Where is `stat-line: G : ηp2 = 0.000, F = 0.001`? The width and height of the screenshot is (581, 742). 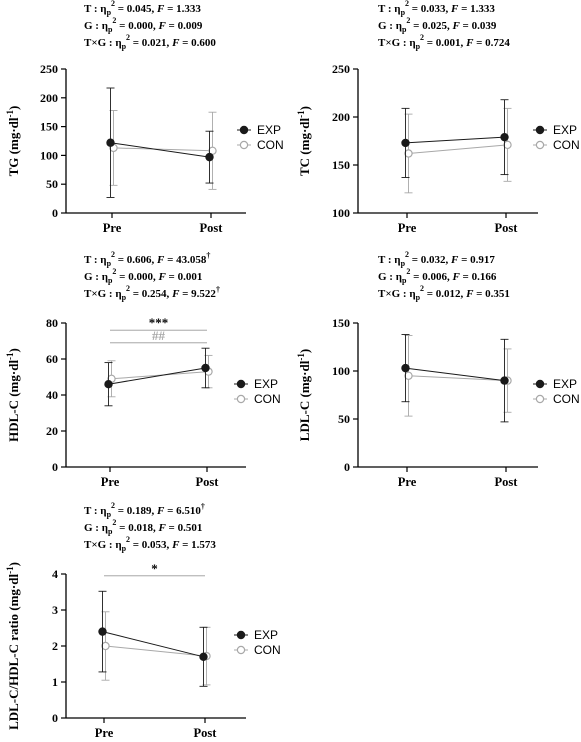 stat-line: G : ηp2 = 0.000, F = 0.001 is located at coordinates (143, 276).